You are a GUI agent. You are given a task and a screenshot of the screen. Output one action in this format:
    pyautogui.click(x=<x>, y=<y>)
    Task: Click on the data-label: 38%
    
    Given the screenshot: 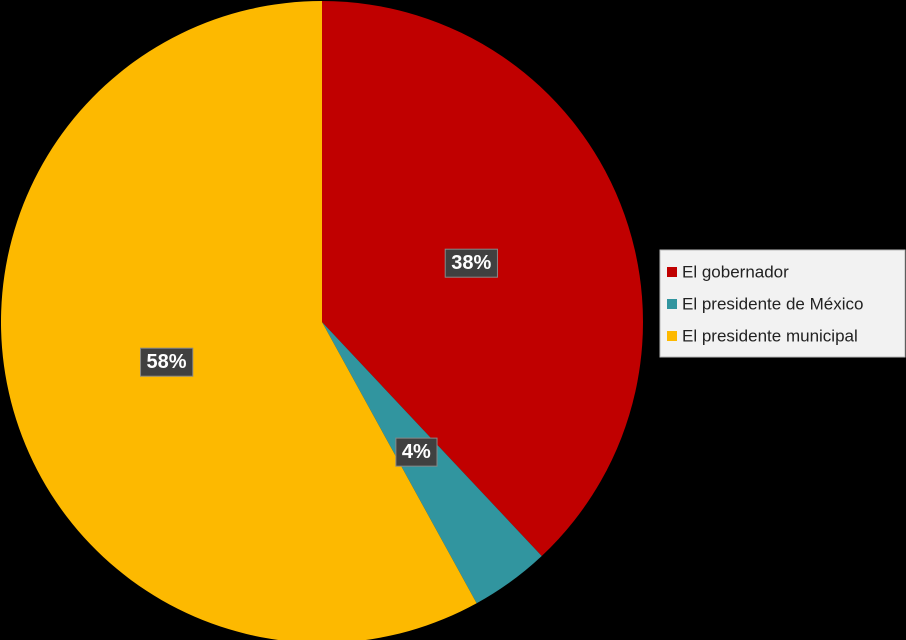 What is the action you would take?
    pyautogui.click(x=471, y=263)
    